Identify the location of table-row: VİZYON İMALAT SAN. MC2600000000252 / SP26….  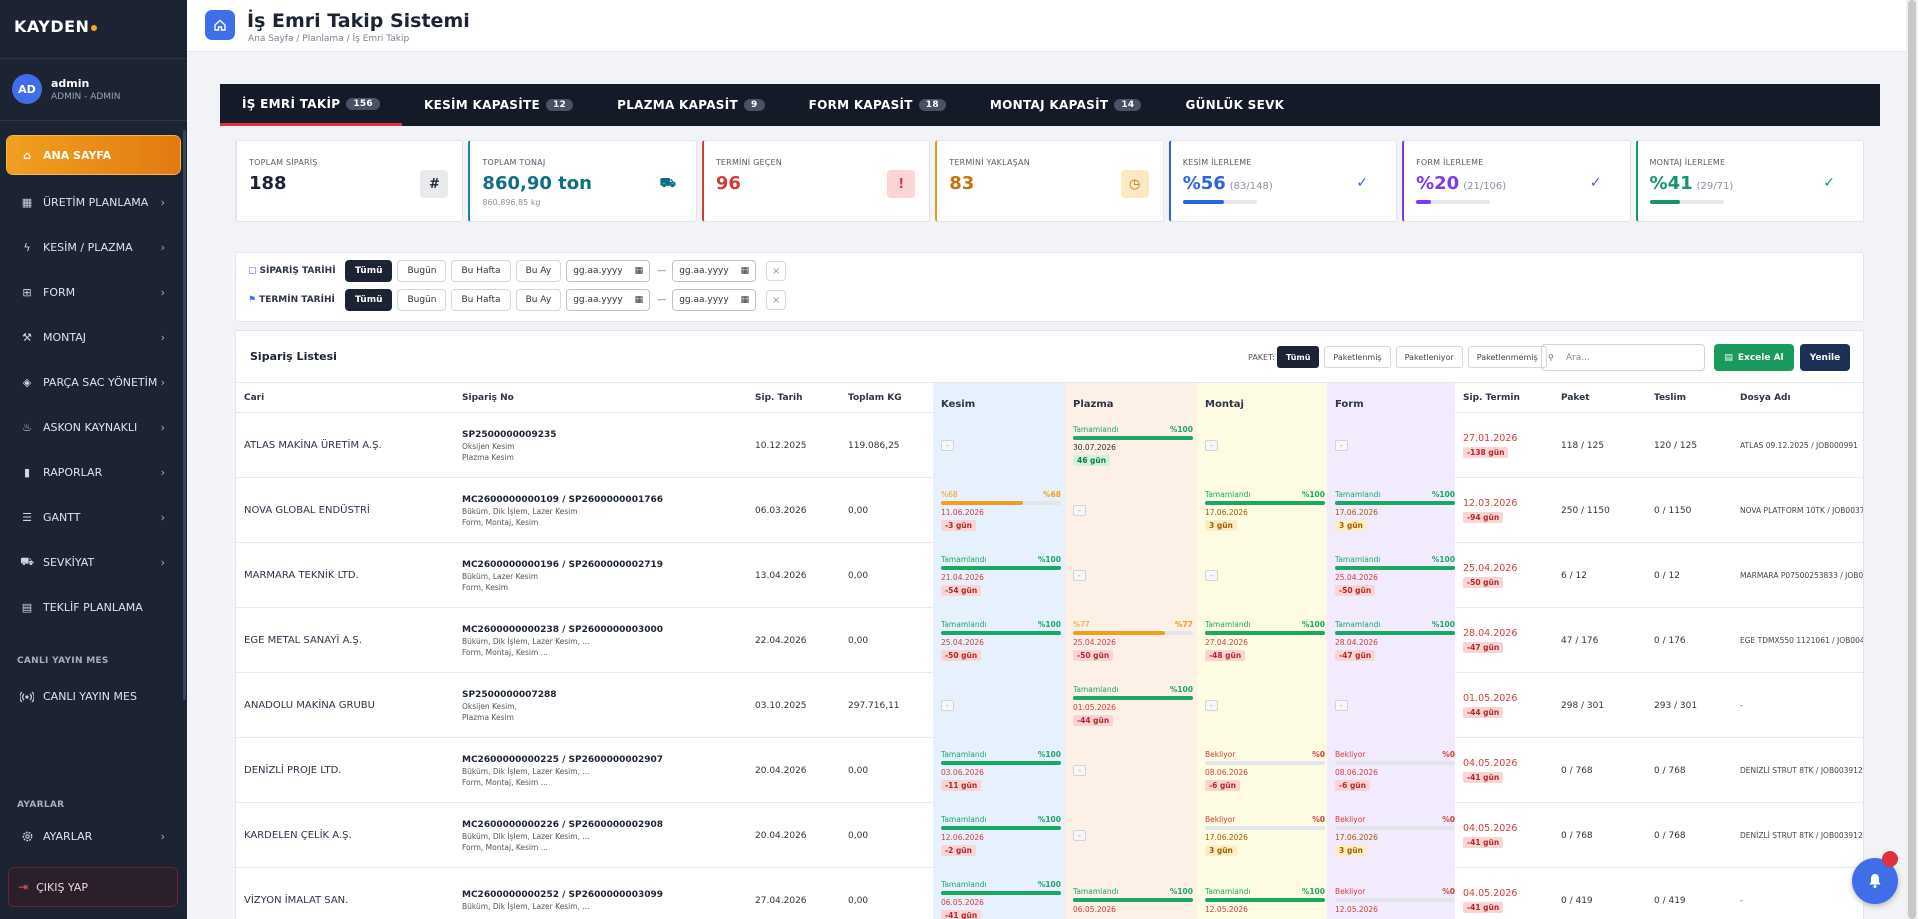
(1049, 893).